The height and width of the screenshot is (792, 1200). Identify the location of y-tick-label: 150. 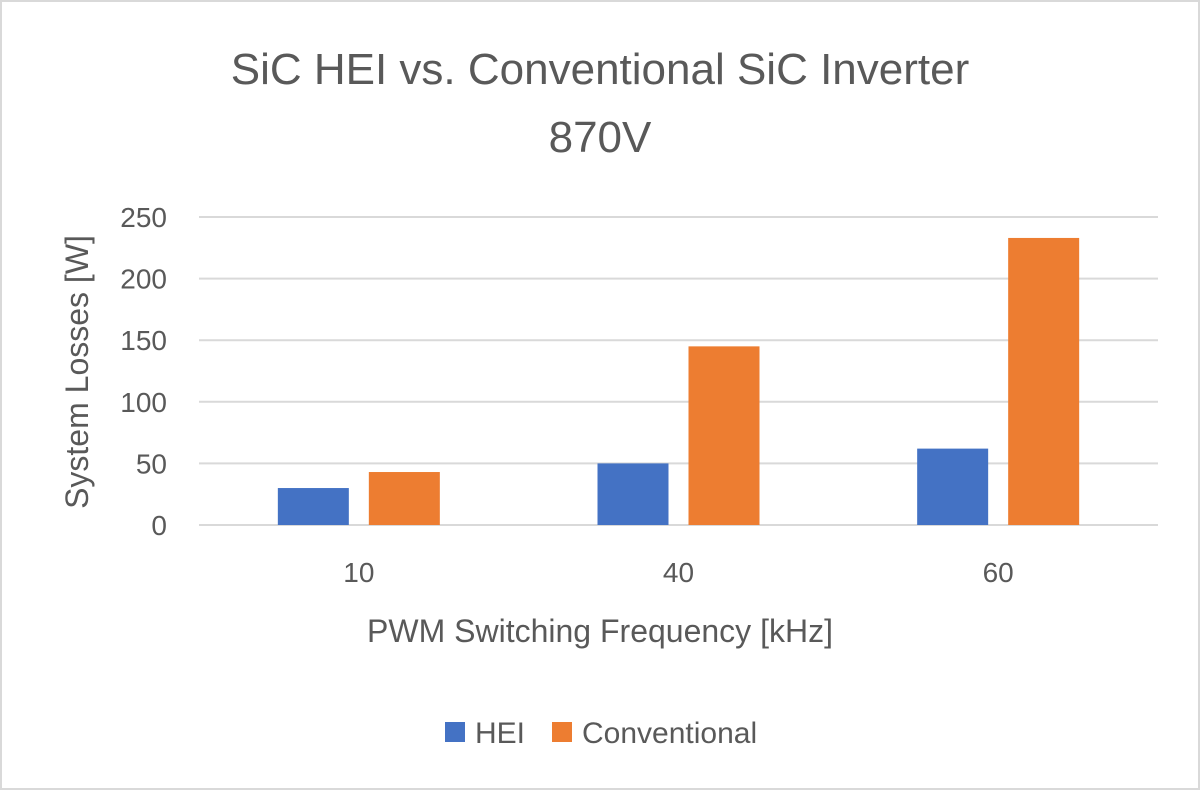
(143, 340).